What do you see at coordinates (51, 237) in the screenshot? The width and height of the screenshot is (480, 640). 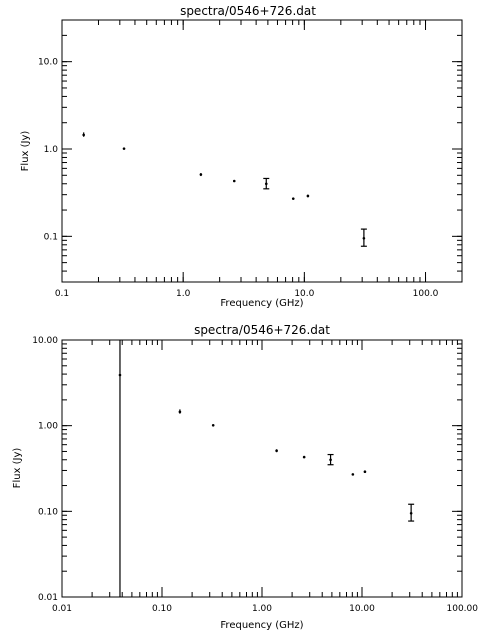 I see `y-tick-label: 0.1` at bounding box center [51, 237].